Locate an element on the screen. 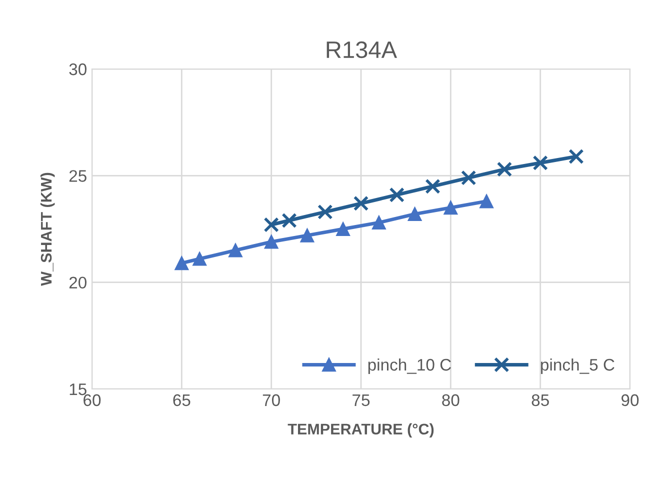  x-tick-label: 80 is located at coordinates (451, 400).